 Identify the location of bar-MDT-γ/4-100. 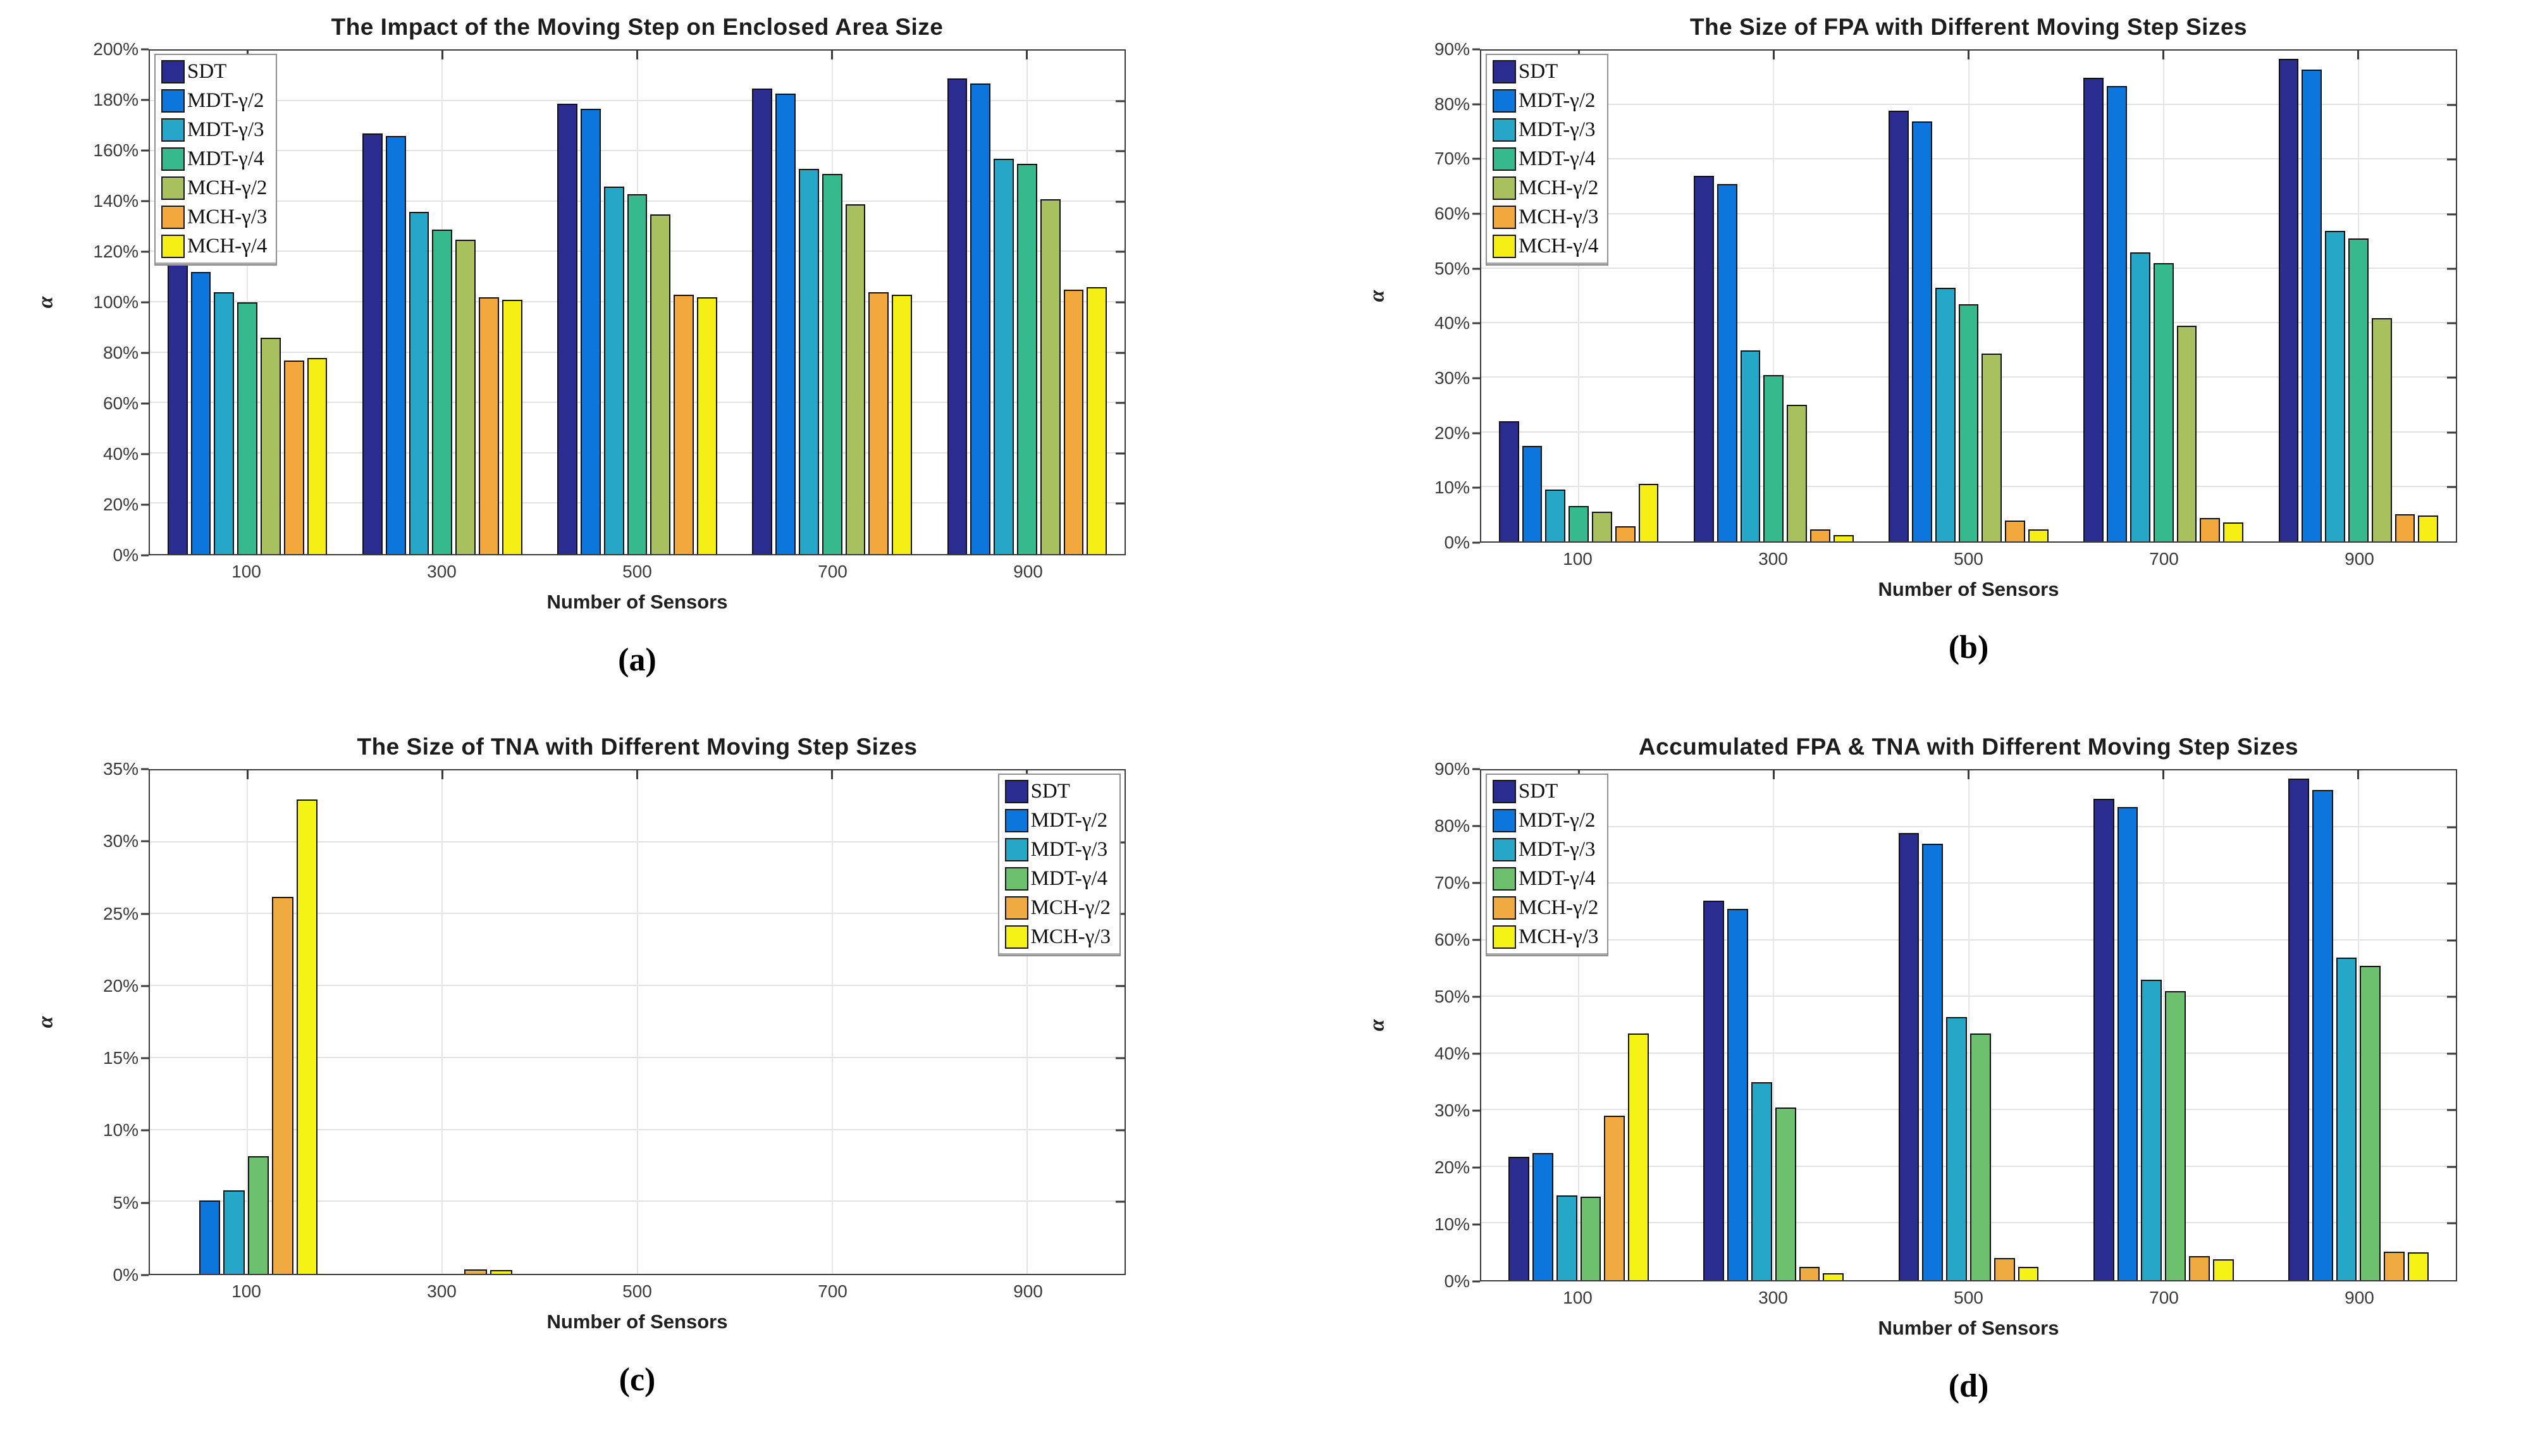
(1590, 1238).